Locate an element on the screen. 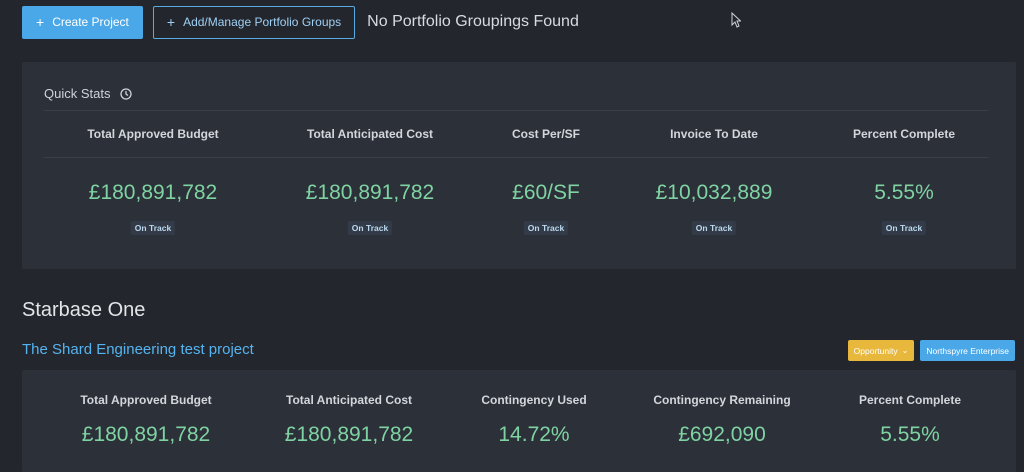  stat-label-total-approved-budget: Total Approved Budget is located at coordinates (153, 134).